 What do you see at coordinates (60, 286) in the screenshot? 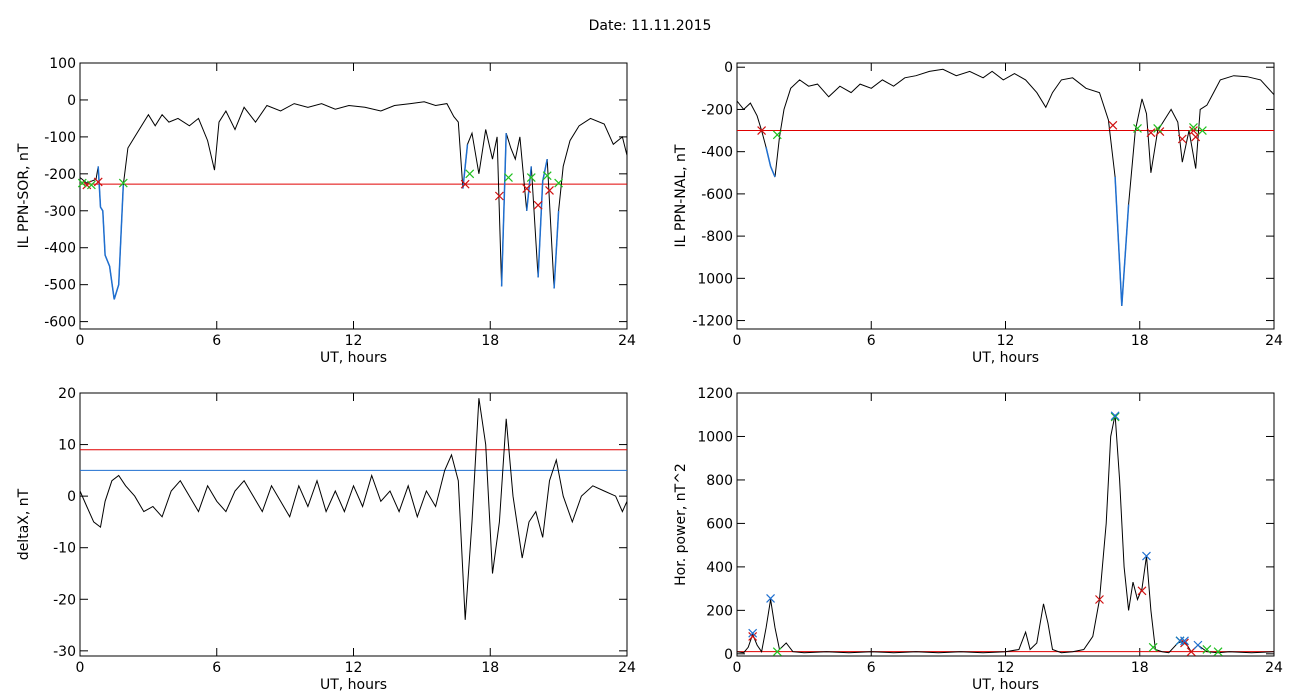
I see `y-tick-label: -500` at bounding box center [60, 286].